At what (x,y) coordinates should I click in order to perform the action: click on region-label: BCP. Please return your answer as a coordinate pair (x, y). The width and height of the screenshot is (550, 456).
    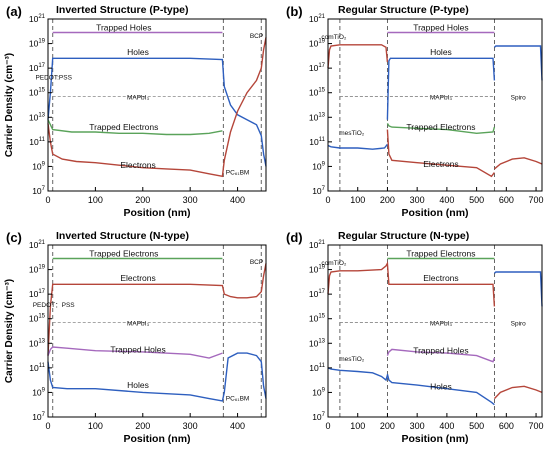
    Looking at the image, I should click on (256, 36).